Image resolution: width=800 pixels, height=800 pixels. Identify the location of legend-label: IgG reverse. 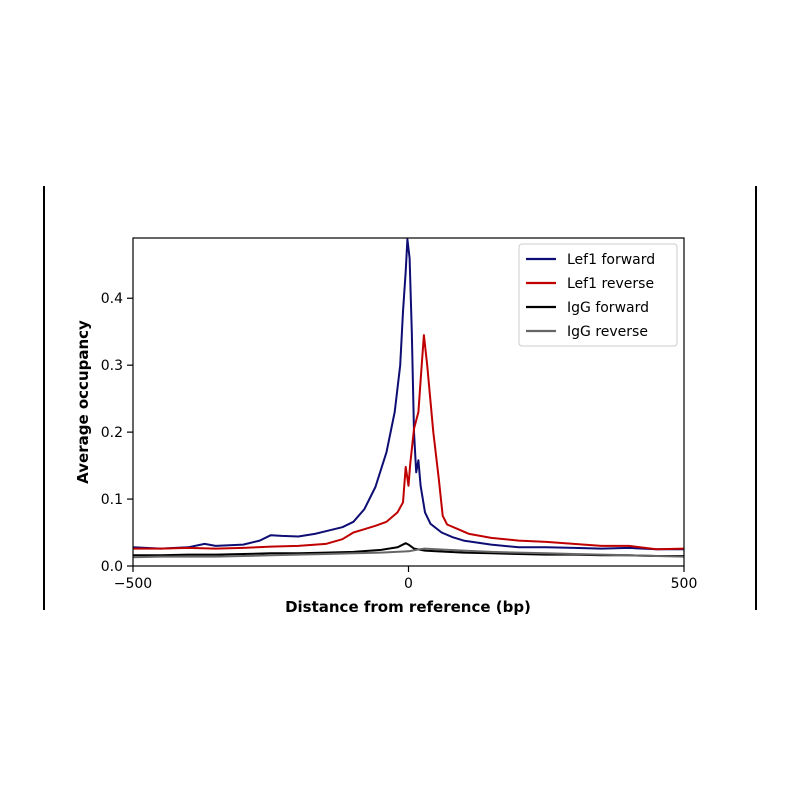
(607, 332).